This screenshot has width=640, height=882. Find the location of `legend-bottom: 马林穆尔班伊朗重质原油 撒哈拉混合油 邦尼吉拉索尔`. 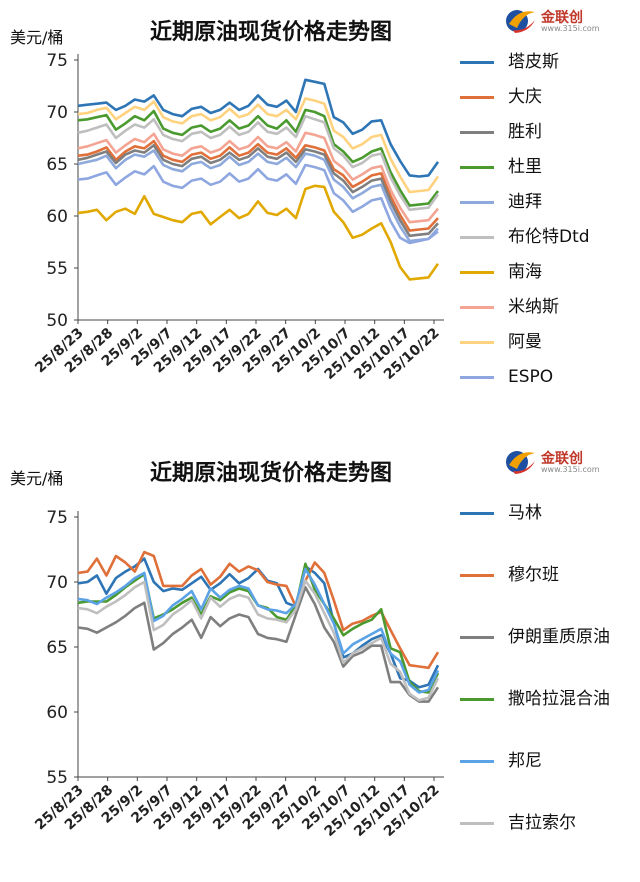

legend-bottom: 马林穆尔班伊朗重质原油 撒哈拉混合油 邦尼吉拉索尔 is located at coordinates (550, 689).